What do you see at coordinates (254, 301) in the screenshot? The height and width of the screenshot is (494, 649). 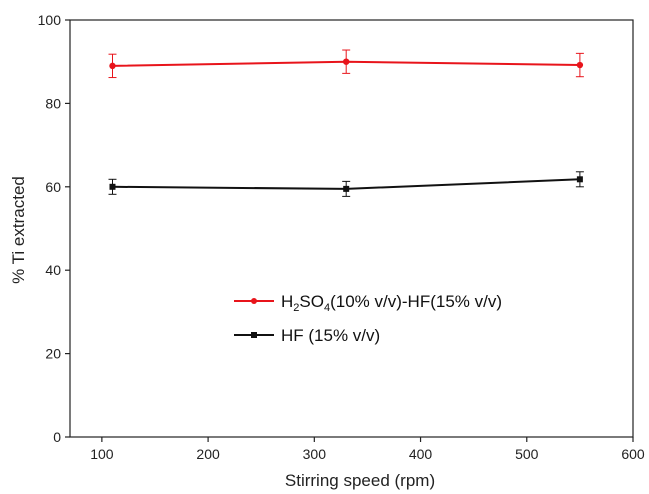 I see `legend-marker-h2so4-hf` at bounding box center [254, 301].